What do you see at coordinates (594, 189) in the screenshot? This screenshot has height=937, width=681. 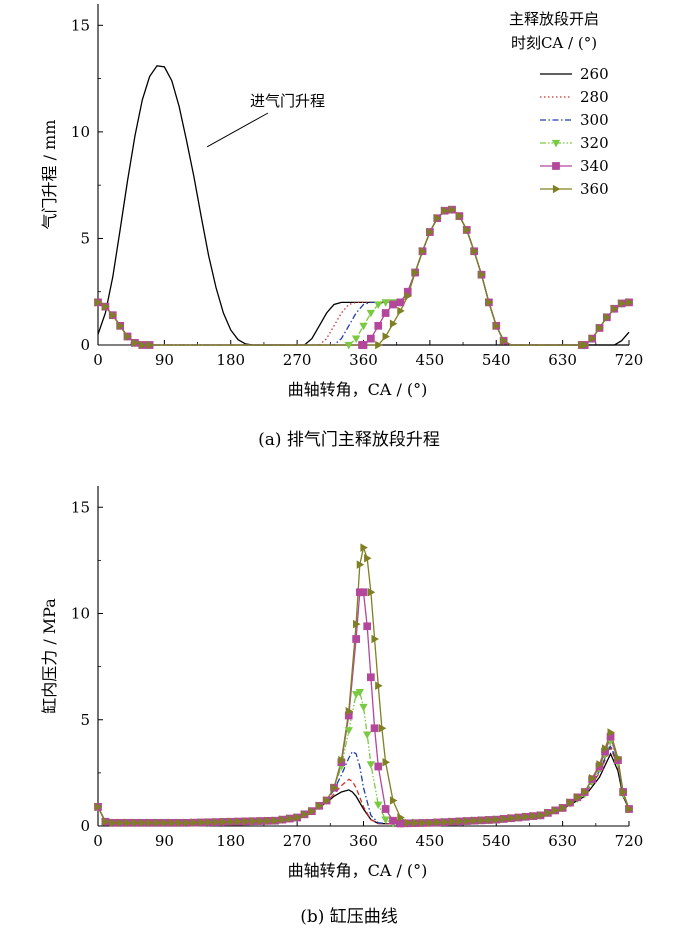 I see `legend-label-360: 360` at bounding box center [594, 189].